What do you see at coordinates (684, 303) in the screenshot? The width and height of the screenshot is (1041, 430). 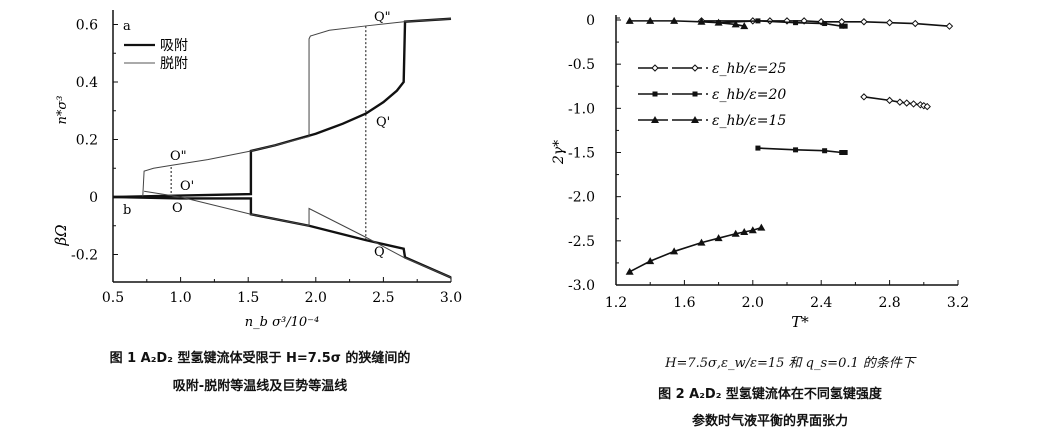 I see `x-tick-label: 1.6` at bounding box center [684, 303].